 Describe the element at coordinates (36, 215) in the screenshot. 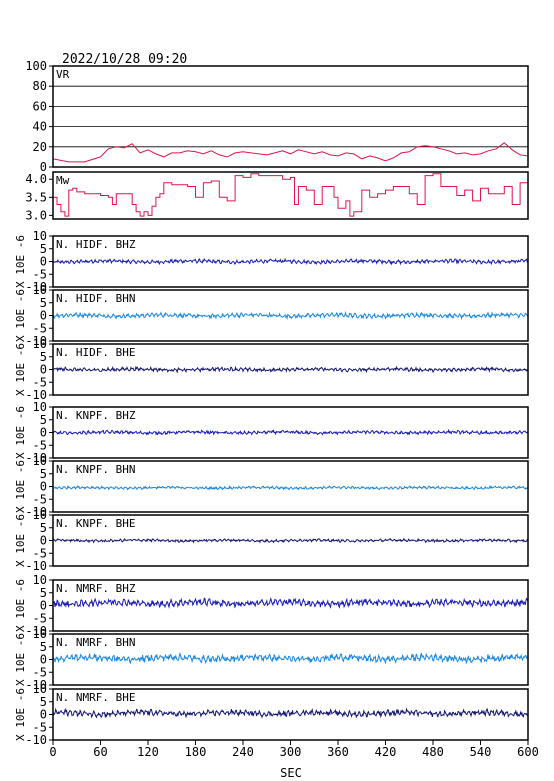

I see `y-tick-label: 3.0` at that location.